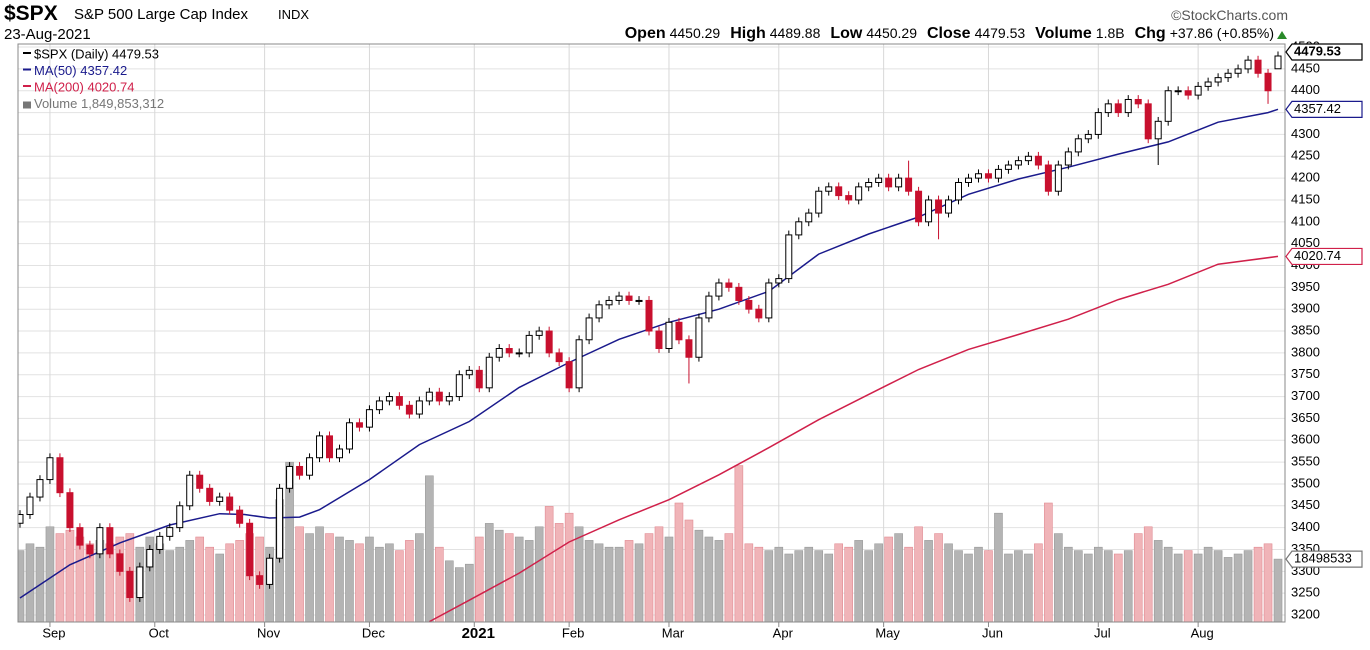  What do you see at coordinates (573, 632) in the screenshot?
I see `x-tick-label: Feb` at bounding box center [573, 632].